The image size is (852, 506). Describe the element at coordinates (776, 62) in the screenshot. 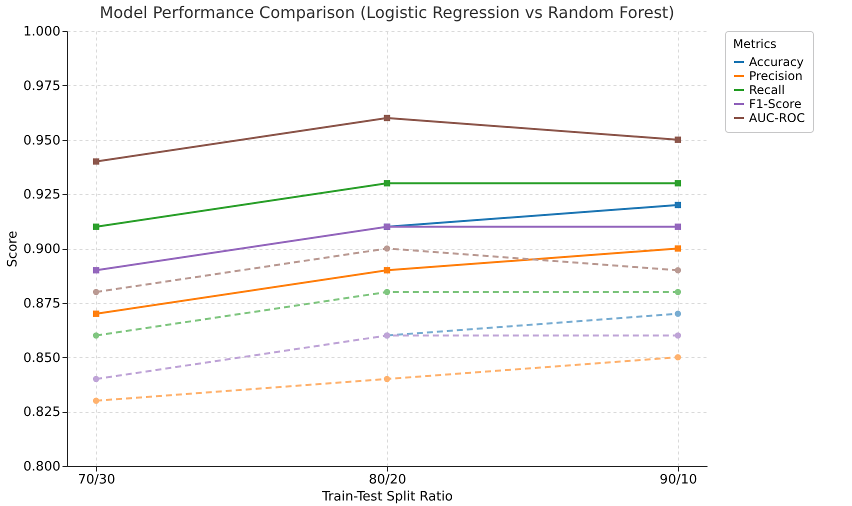

I see `legend-label: Accuracy` at that location.